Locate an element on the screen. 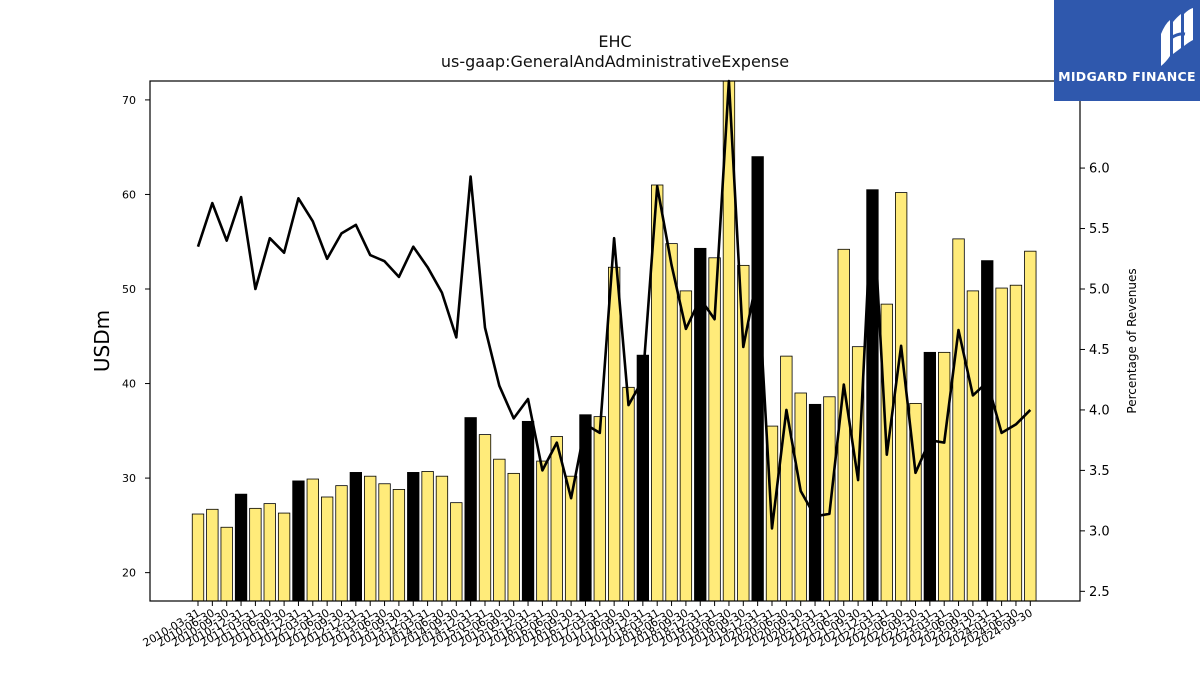 This screenshot has width=1200, height=675. y-left-tick-label: 40 is located at coordinates (129, 384).